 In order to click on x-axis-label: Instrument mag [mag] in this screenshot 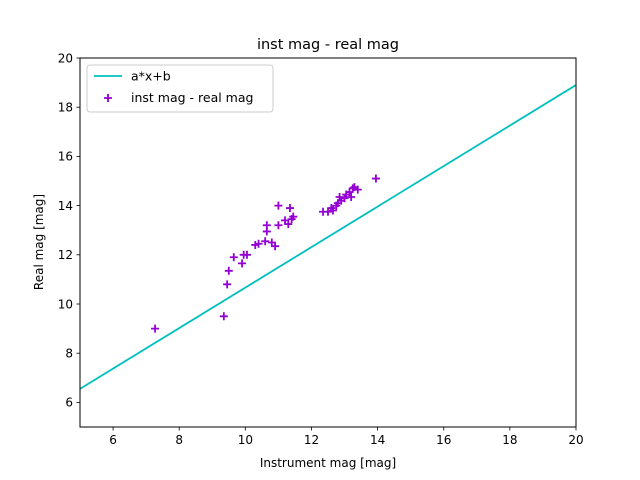, I will do `click(328, 463)`.